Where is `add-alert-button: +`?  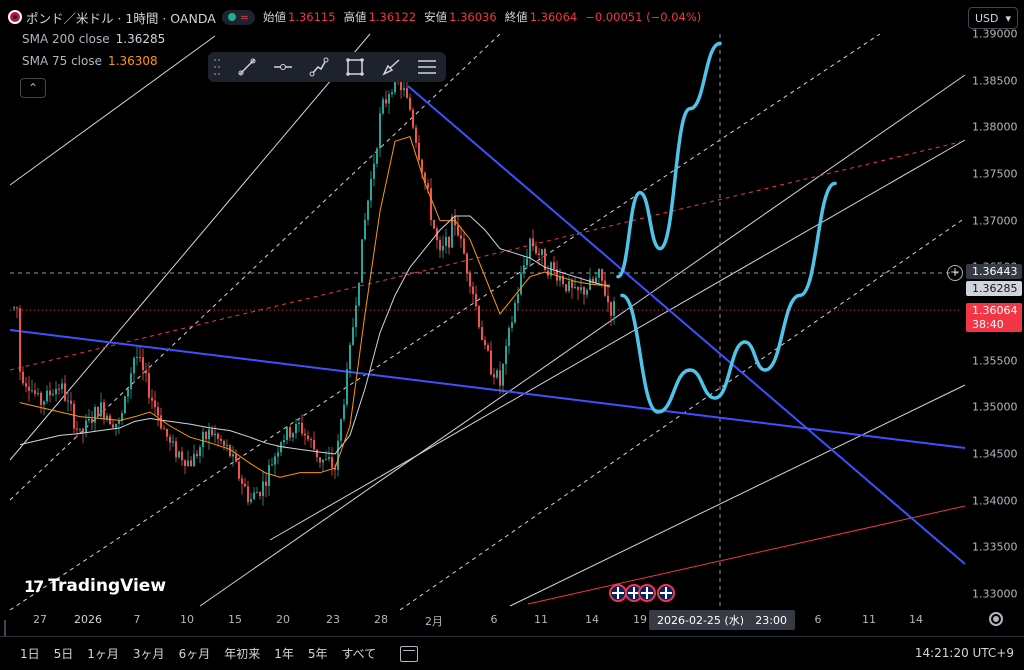 add-alert-button: + is located at coordinates (955, 273).